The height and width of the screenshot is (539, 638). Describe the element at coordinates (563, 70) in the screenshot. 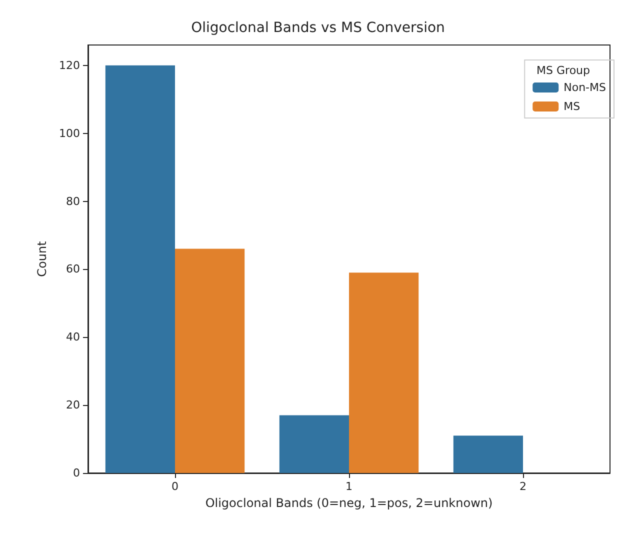

I see `legend-title: MS Group` at that location.